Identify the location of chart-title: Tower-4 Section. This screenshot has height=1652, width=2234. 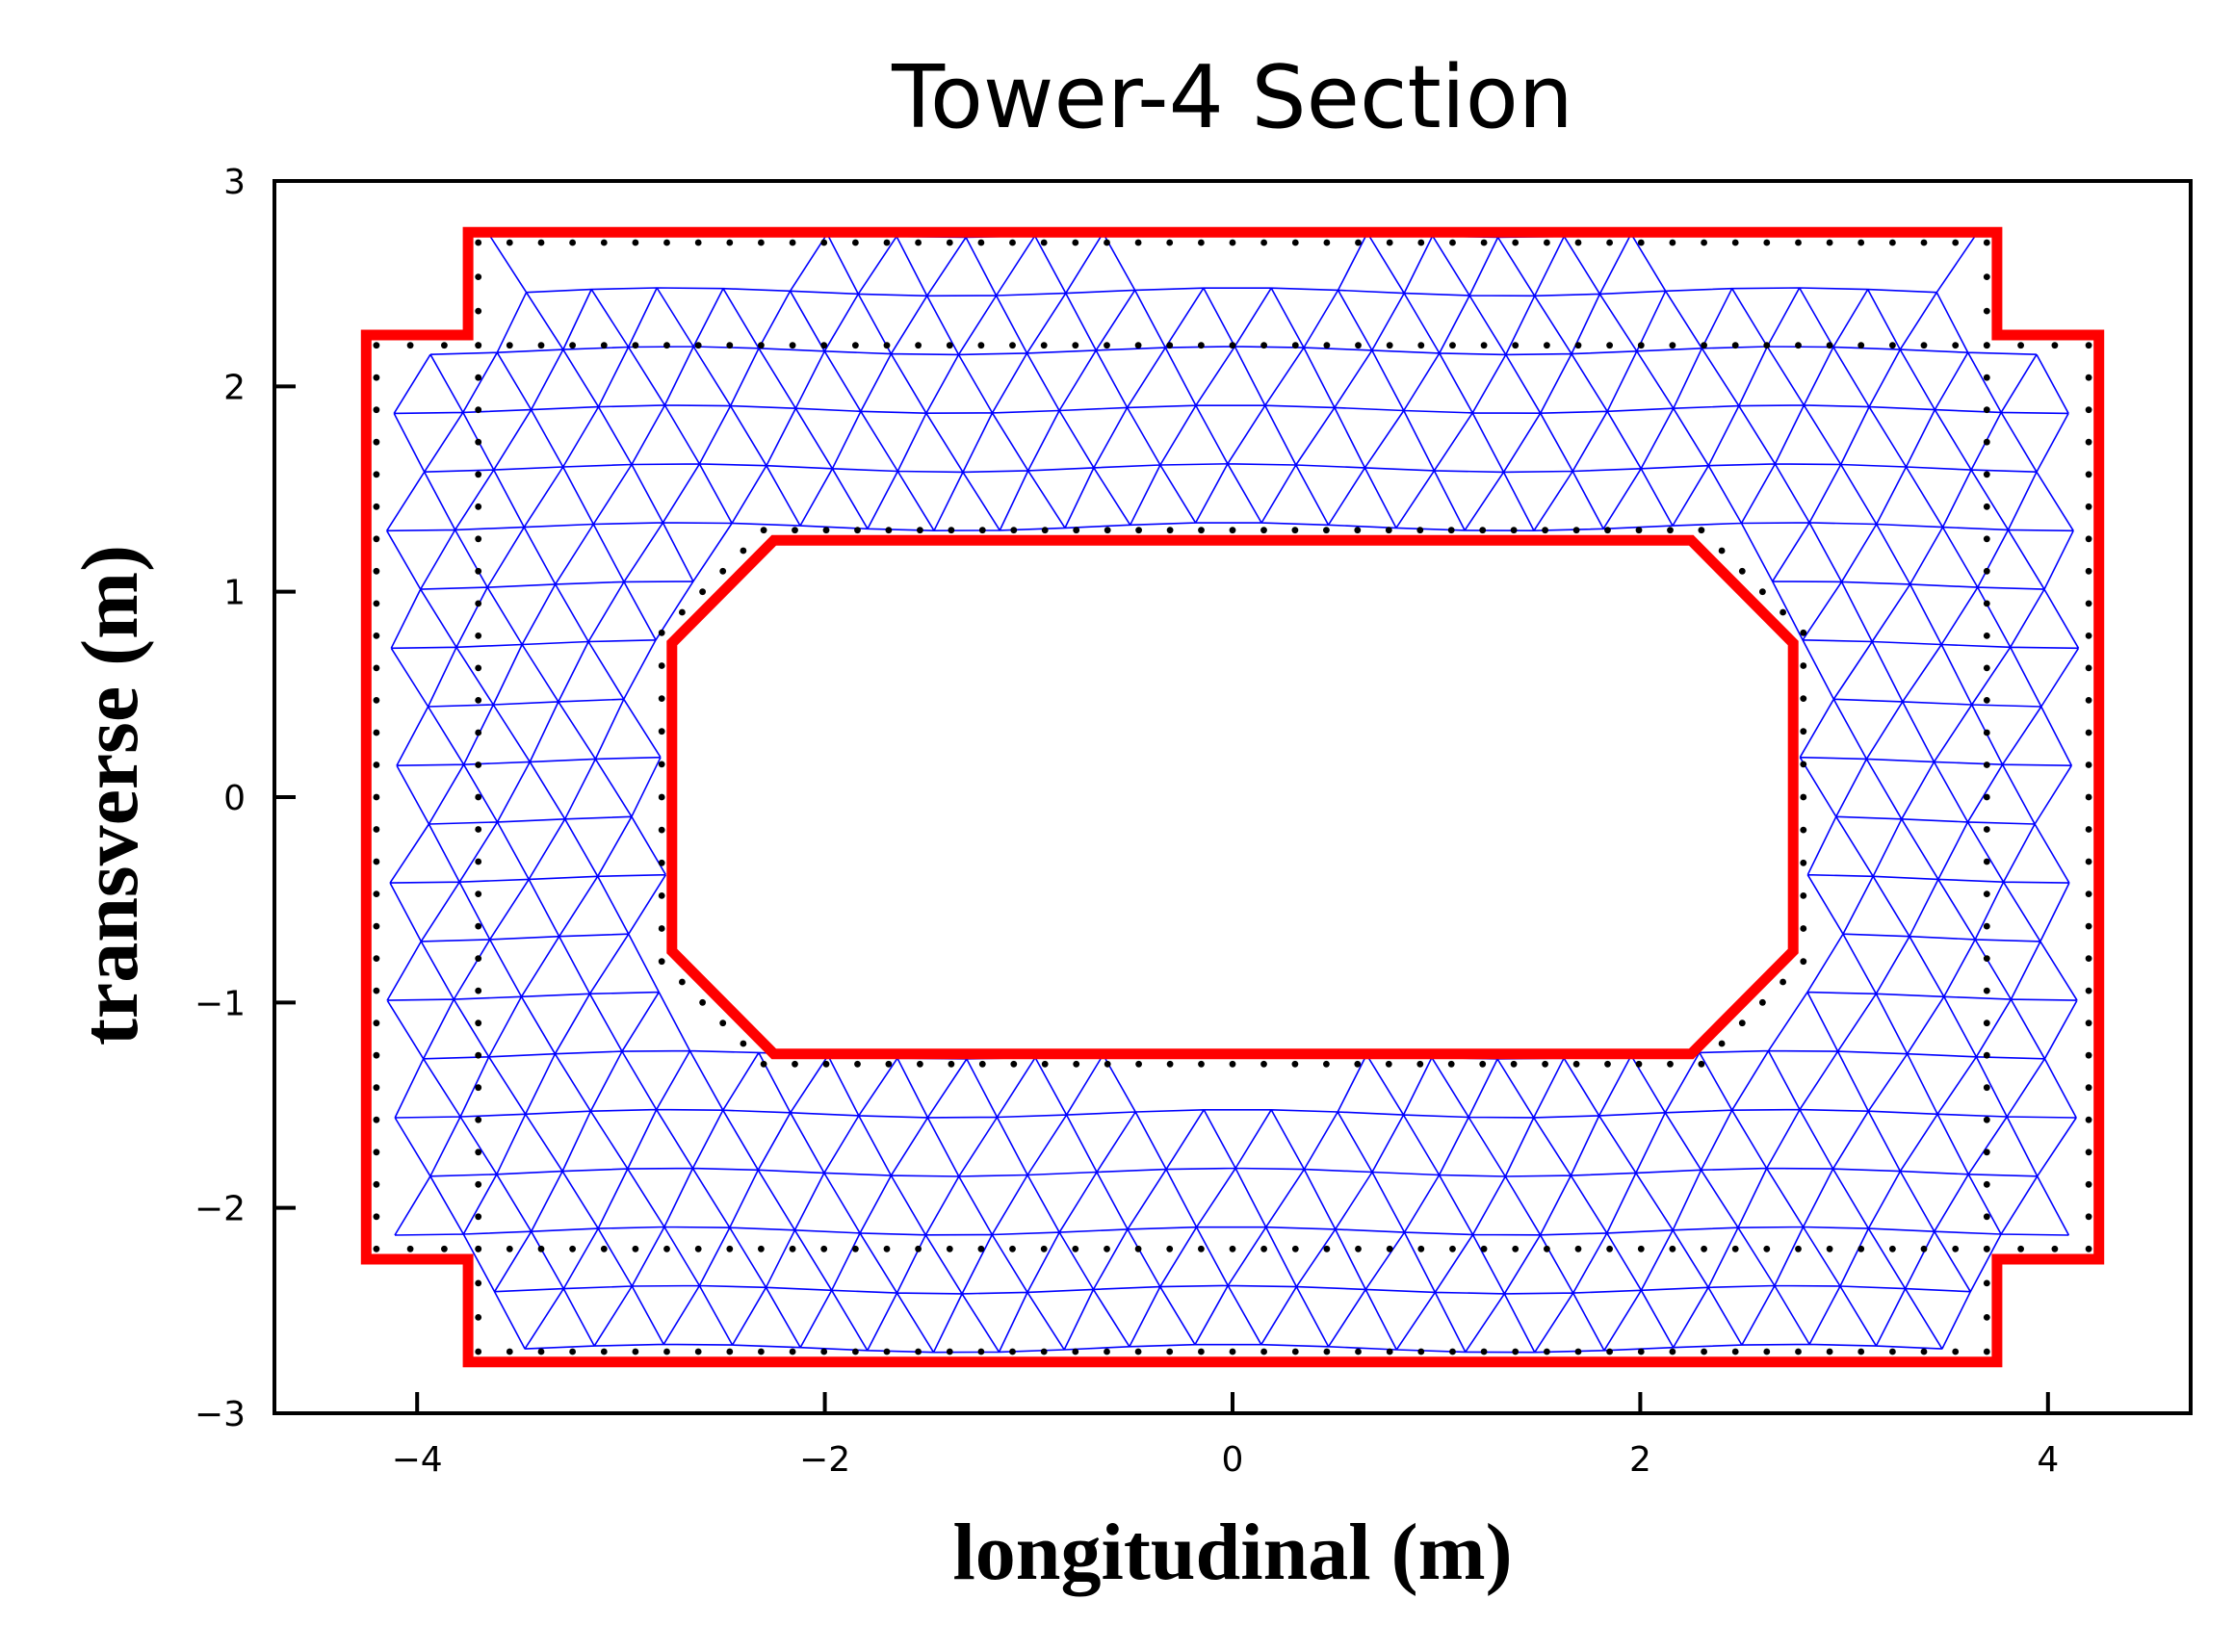
(1232, 97).